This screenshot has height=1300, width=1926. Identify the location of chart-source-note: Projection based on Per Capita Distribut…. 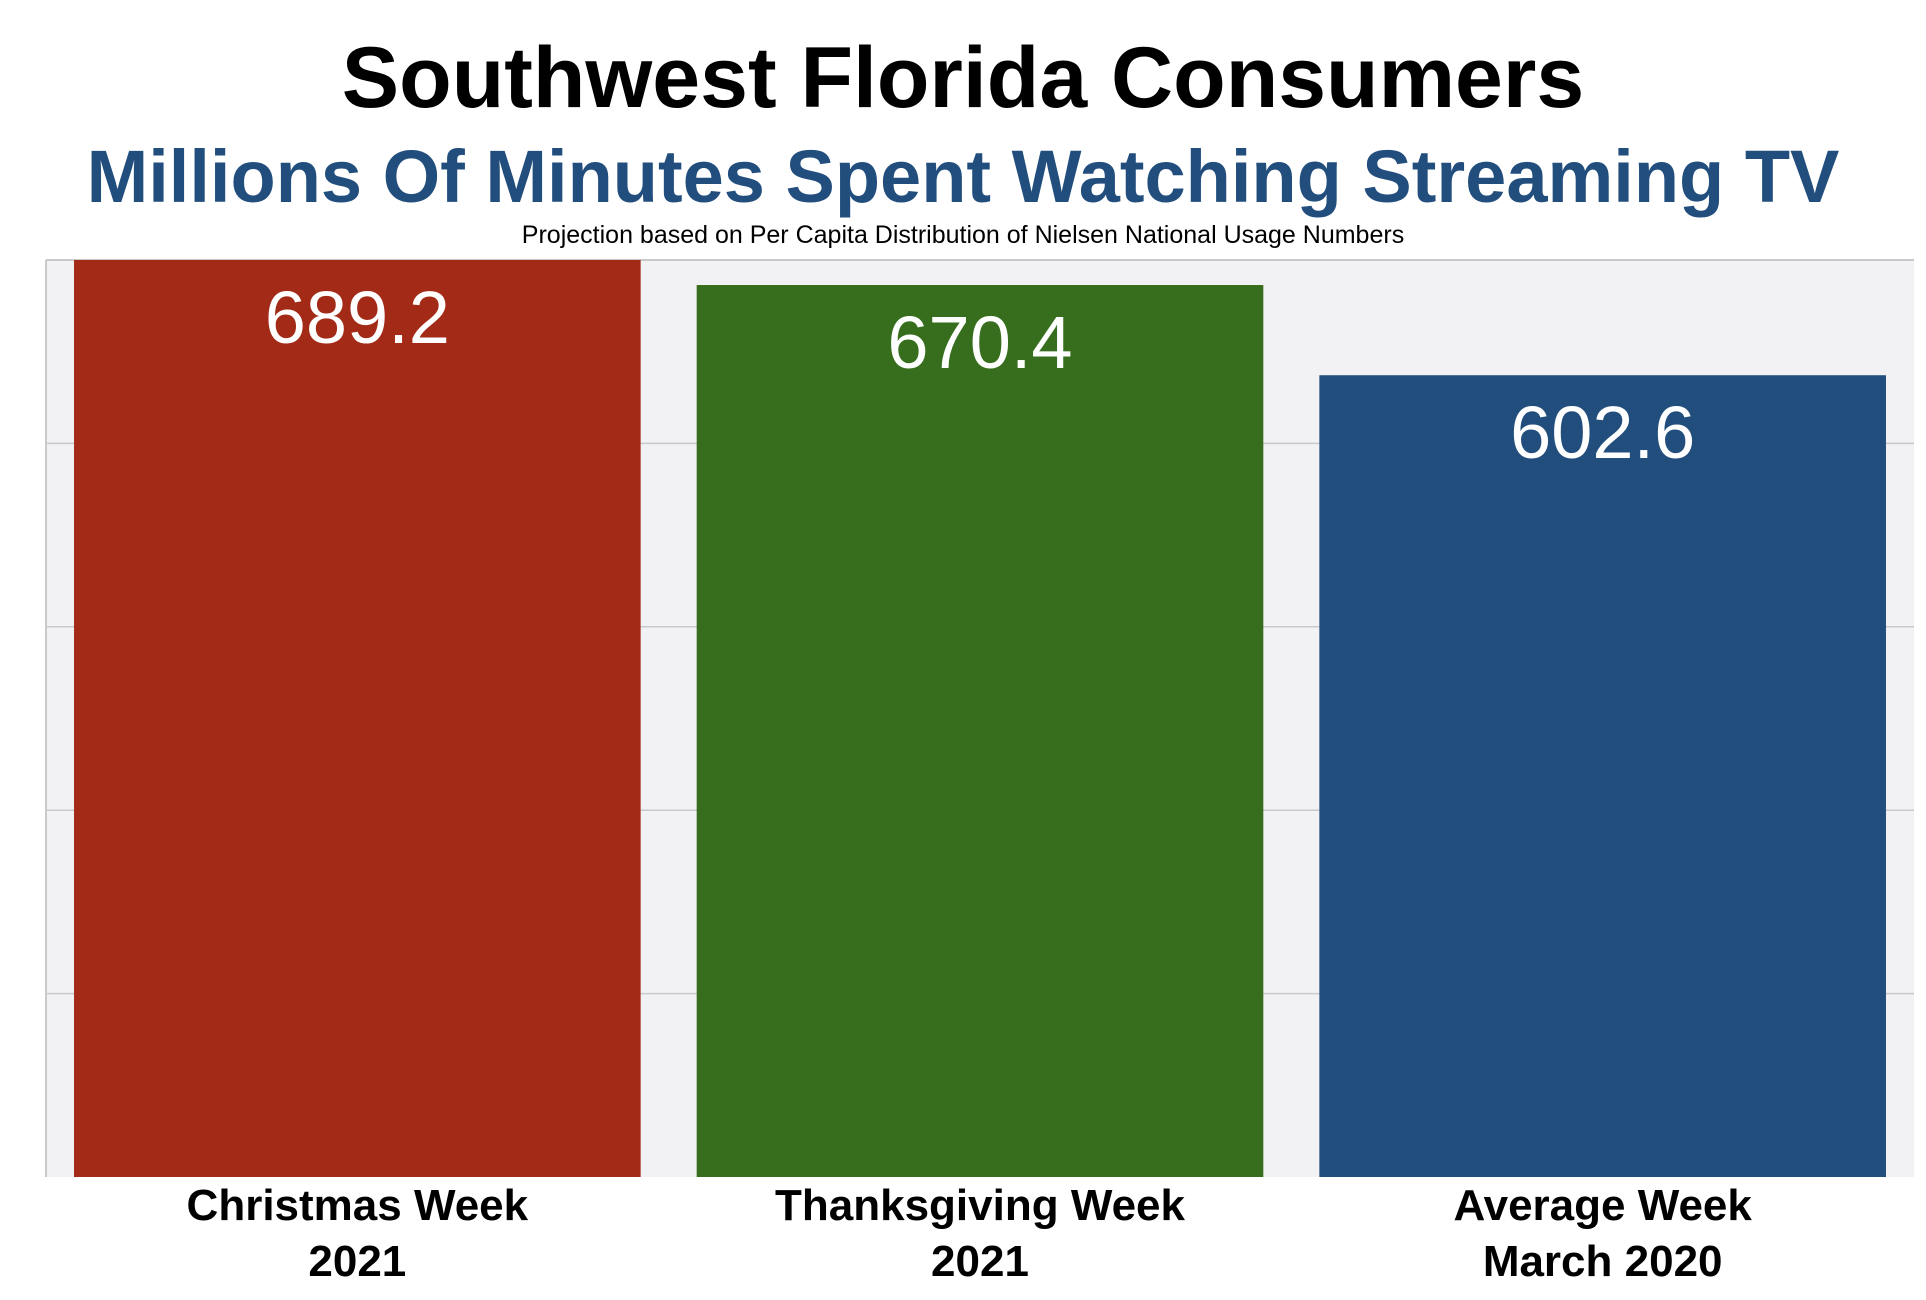
(963, 235).